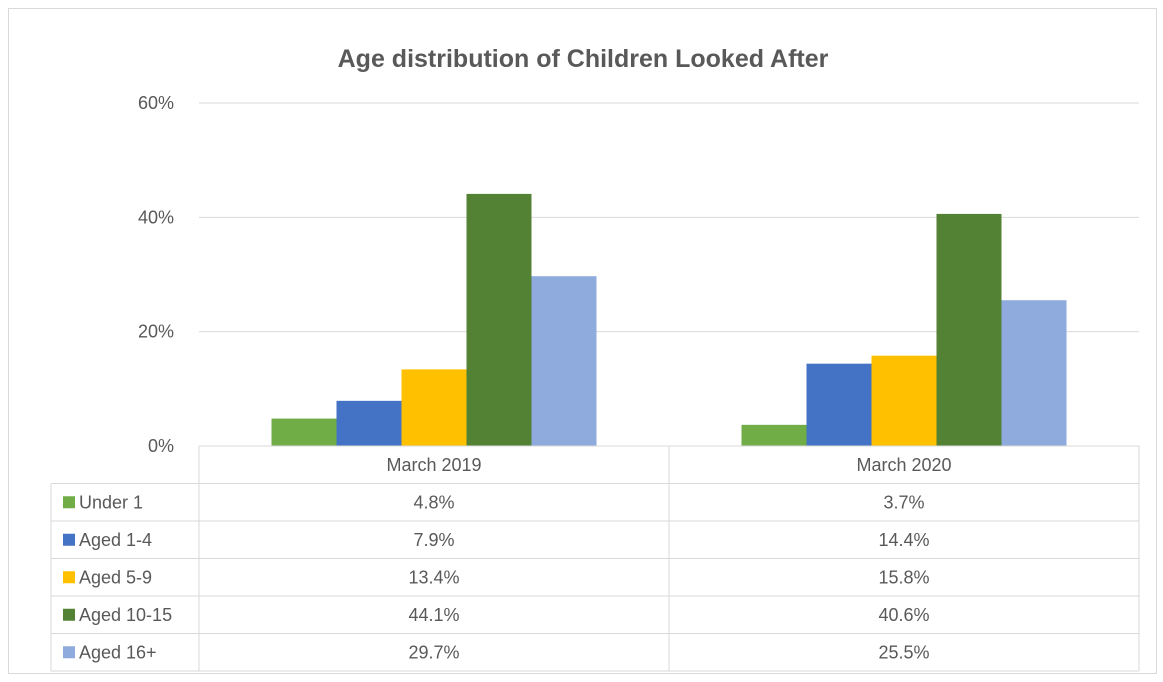 This screenshot has width=1163, height=682. I want to click on data-label: 15.8%, so click(903, 577).